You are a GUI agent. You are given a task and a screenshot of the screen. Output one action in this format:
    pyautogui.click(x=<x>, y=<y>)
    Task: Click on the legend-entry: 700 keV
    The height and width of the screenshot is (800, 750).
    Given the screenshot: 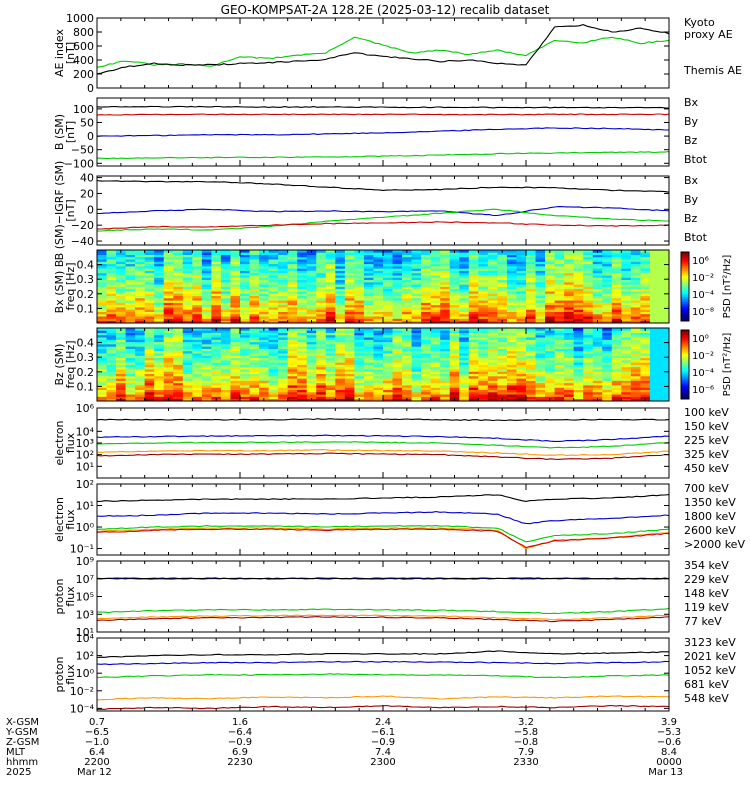 What is the action you would take?
    pyautogui.click(x=706, y=488)
    